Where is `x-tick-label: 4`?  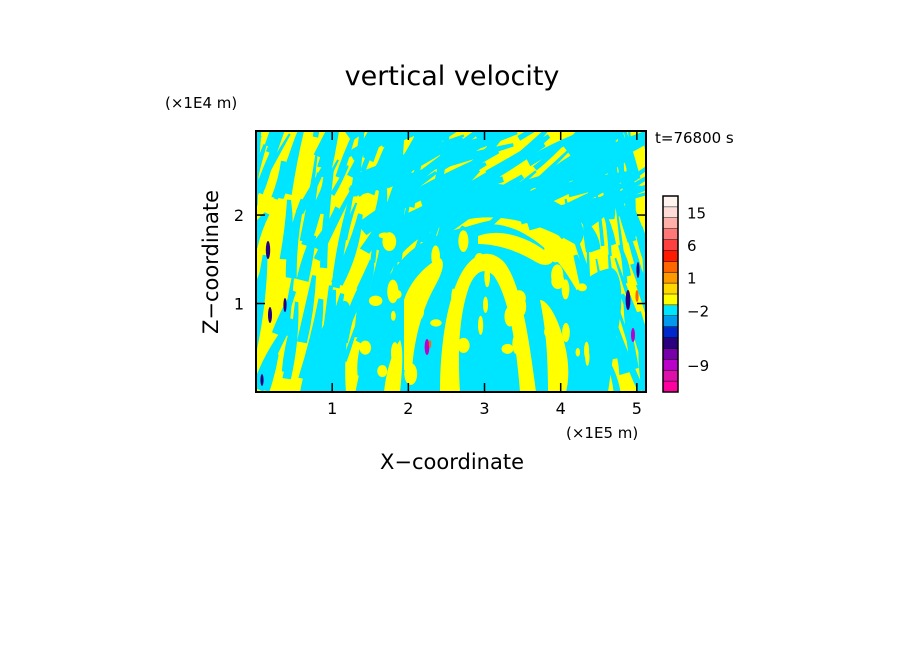
x-tick-label: 4 is located at coordinates (561, 408).